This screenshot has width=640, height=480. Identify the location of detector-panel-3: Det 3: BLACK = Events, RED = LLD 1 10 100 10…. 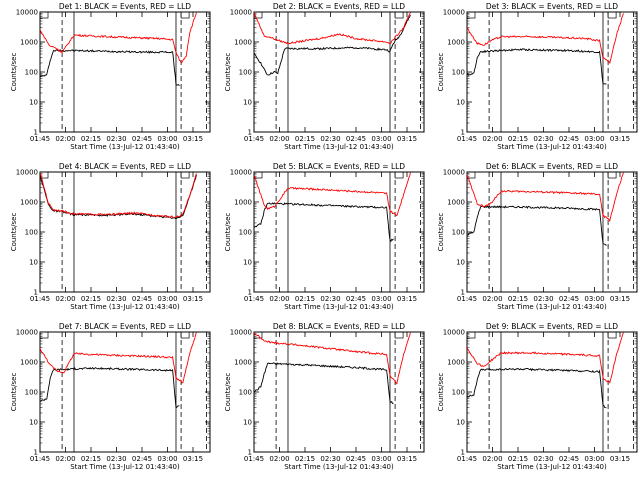
(537, 76).